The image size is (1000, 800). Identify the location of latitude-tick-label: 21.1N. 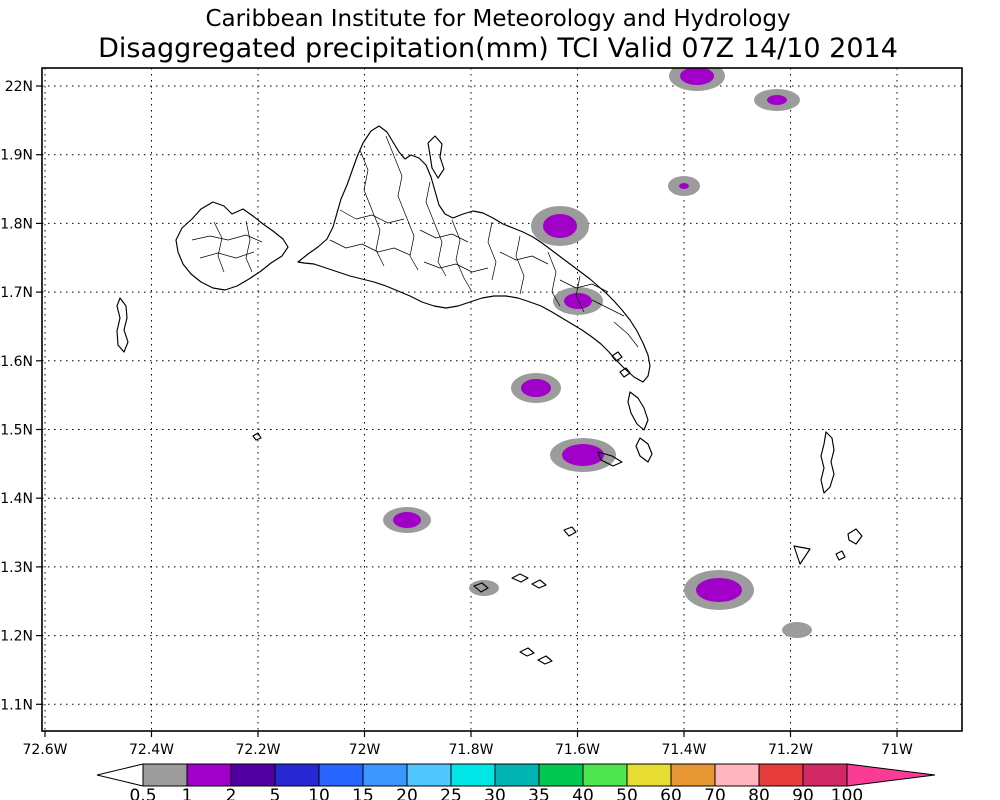
(16, 705).